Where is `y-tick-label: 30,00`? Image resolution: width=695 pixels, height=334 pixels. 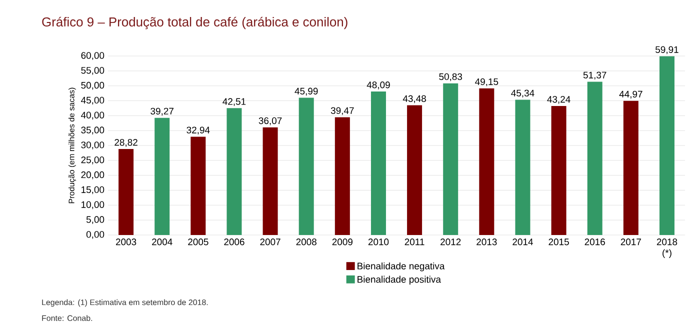
y-tick-label: 30,00 is located at coordinates (92, 146).